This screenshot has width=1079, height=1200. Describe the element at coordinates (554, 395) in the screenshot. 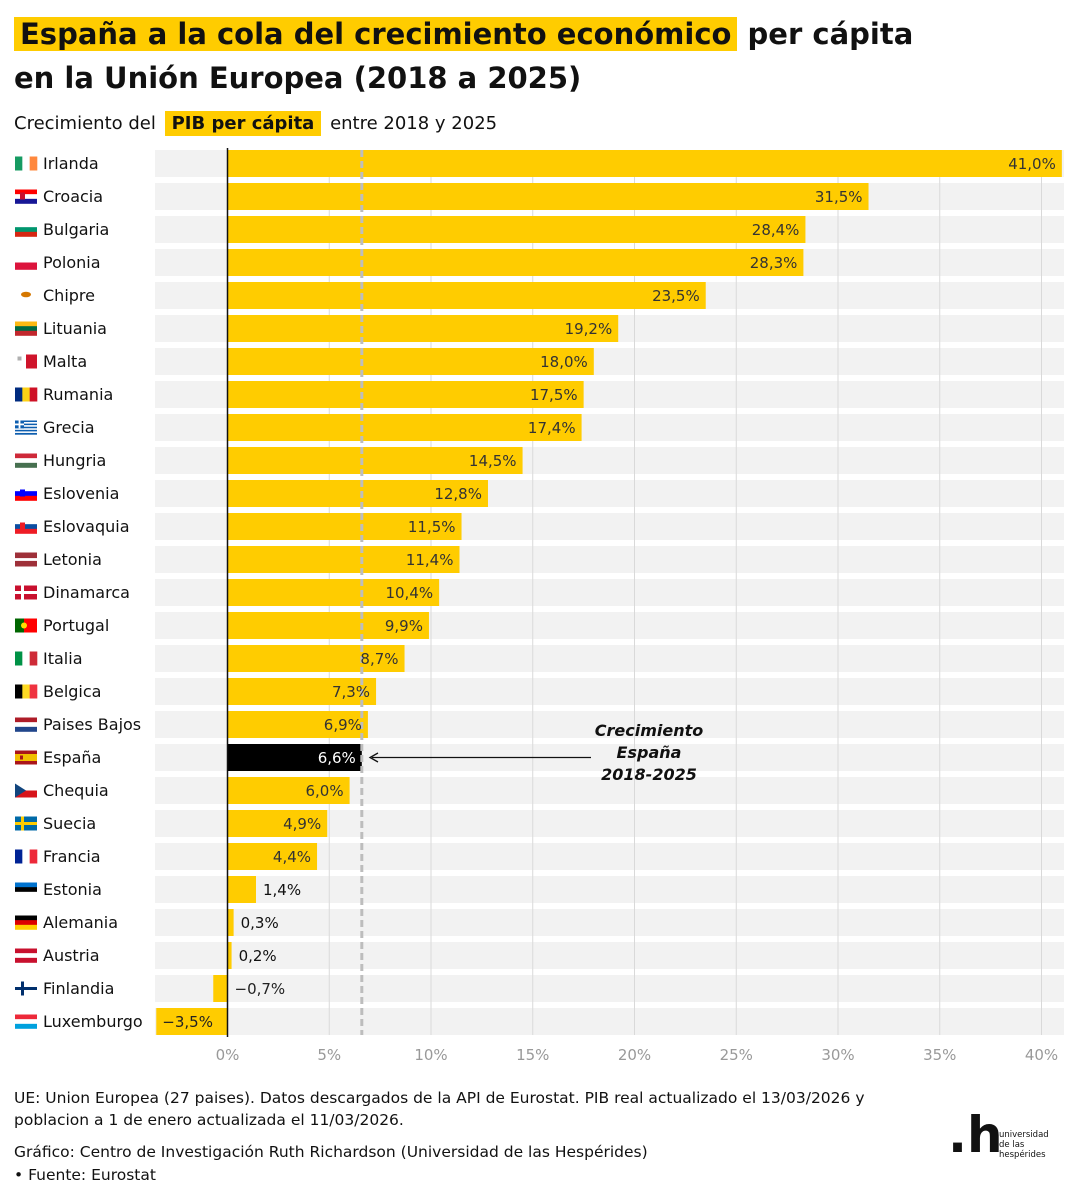

I see `value-label: 17,5%` at that location.